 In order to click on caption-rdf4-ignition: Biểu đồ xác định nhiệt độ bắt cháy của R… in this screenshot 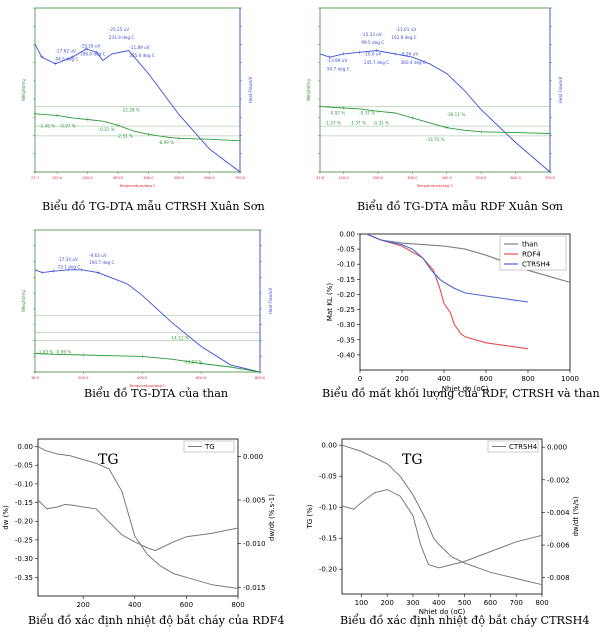, I will do `click(156, 620)`.